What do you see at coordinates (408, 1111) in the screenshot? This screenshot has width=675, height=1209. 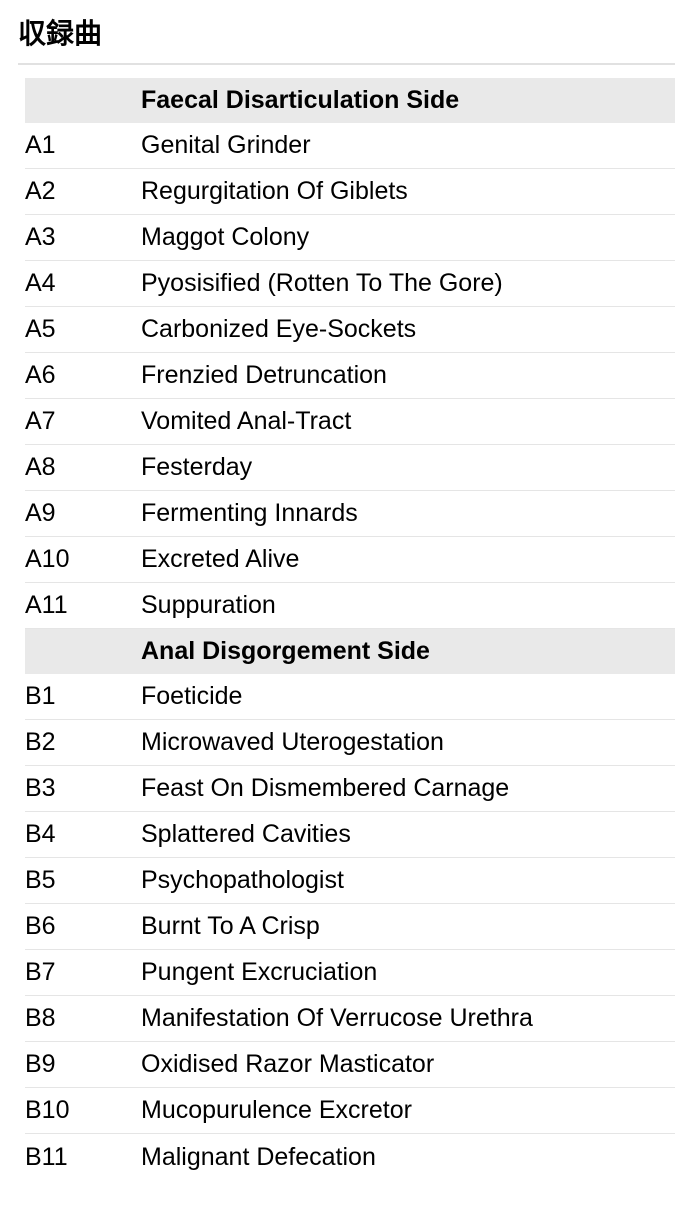 I see `track-title: Mucopurulence Excretor` at bounding box center [408, 1111].